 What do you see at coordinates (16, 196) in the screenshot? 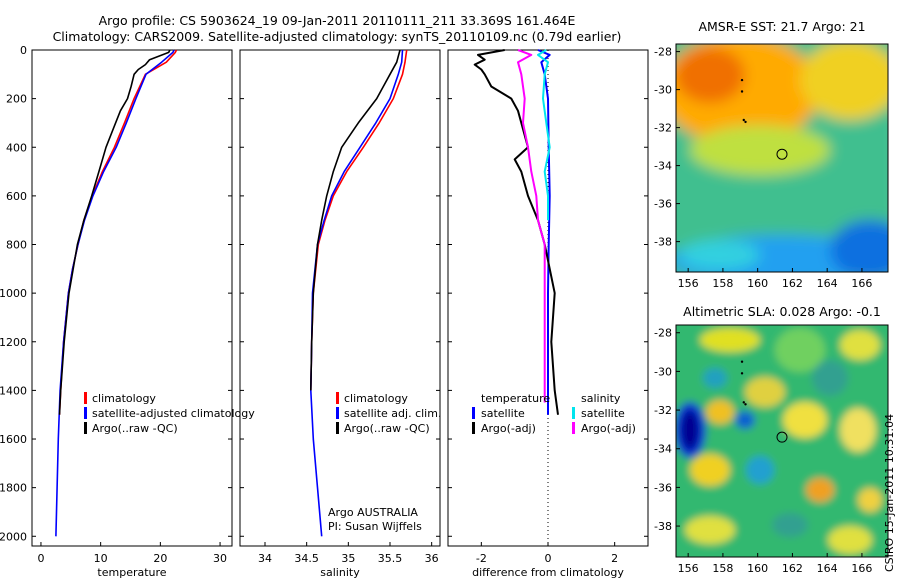
I see `y-tick-label: 600` at bounding box center [16, 196].